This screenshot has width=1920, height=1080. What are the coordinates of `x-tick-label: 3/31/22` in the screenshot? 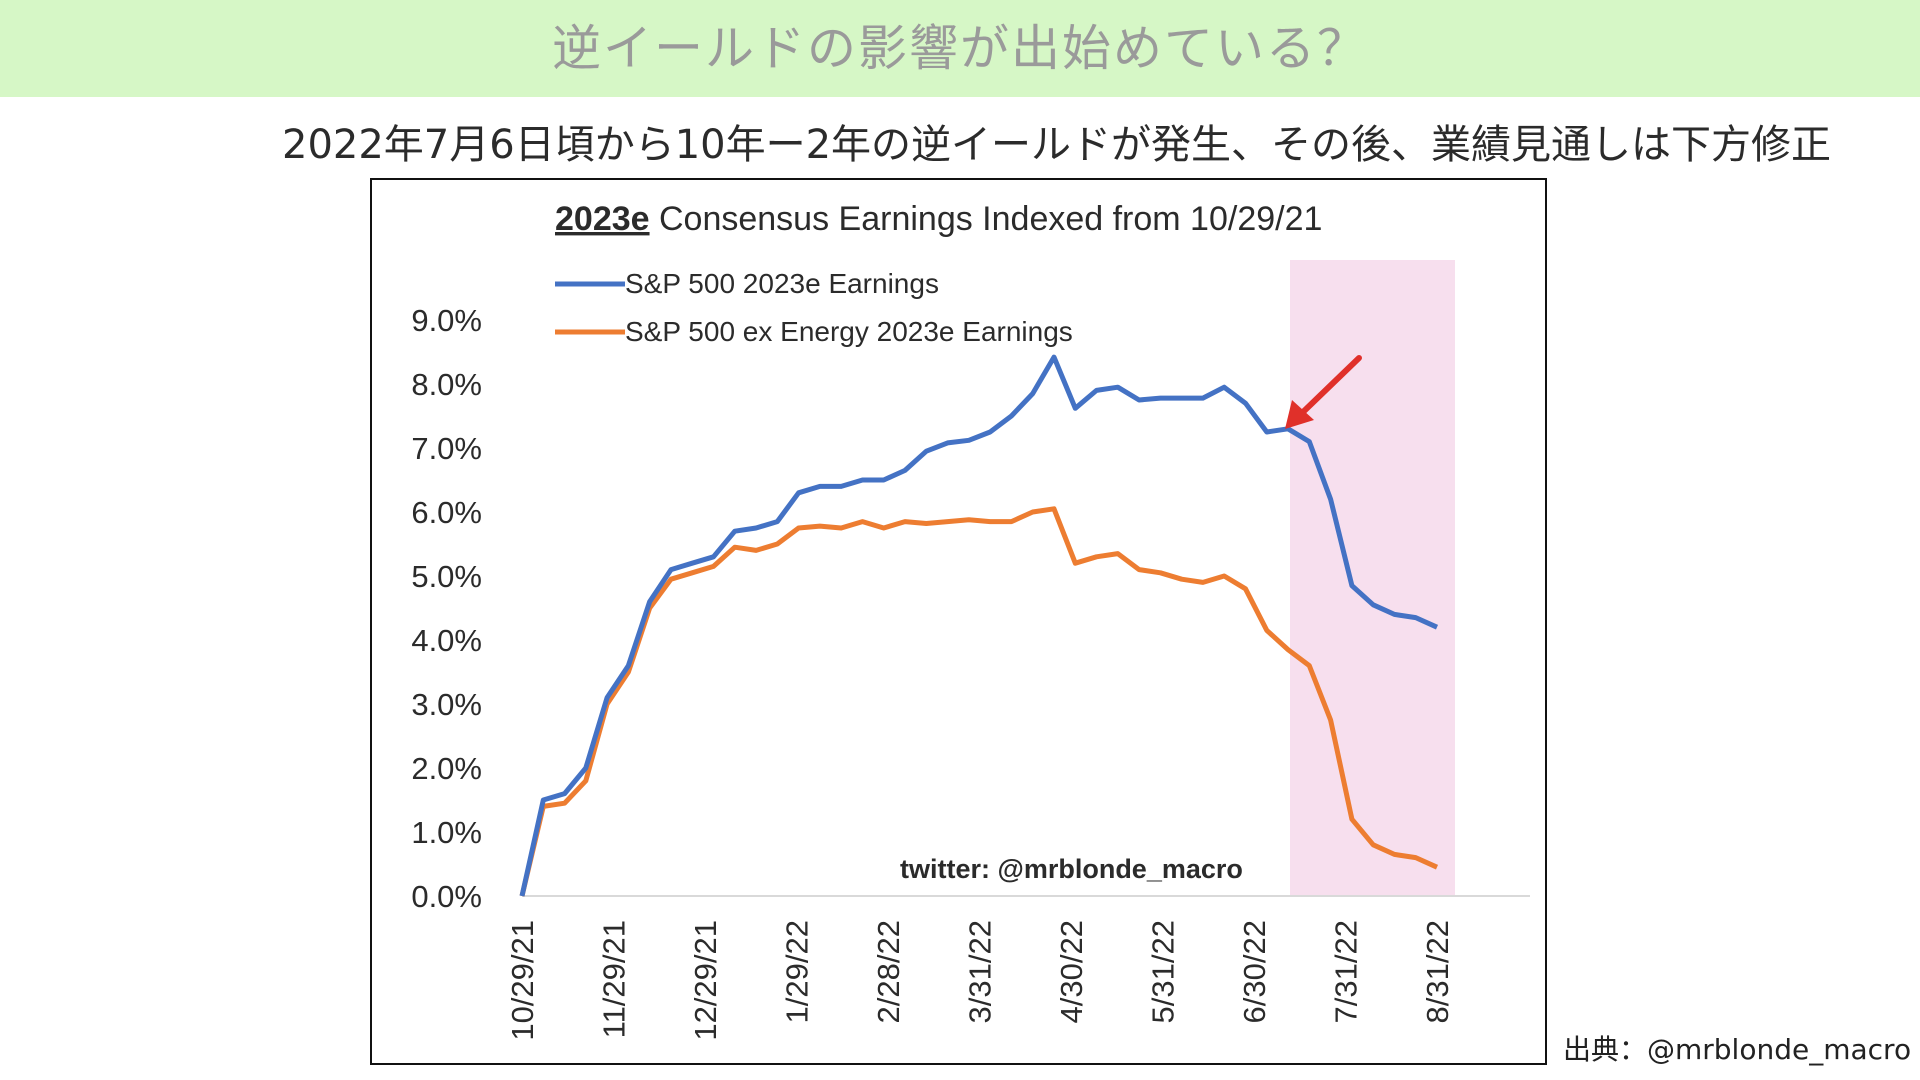 It's located at (980, 971).